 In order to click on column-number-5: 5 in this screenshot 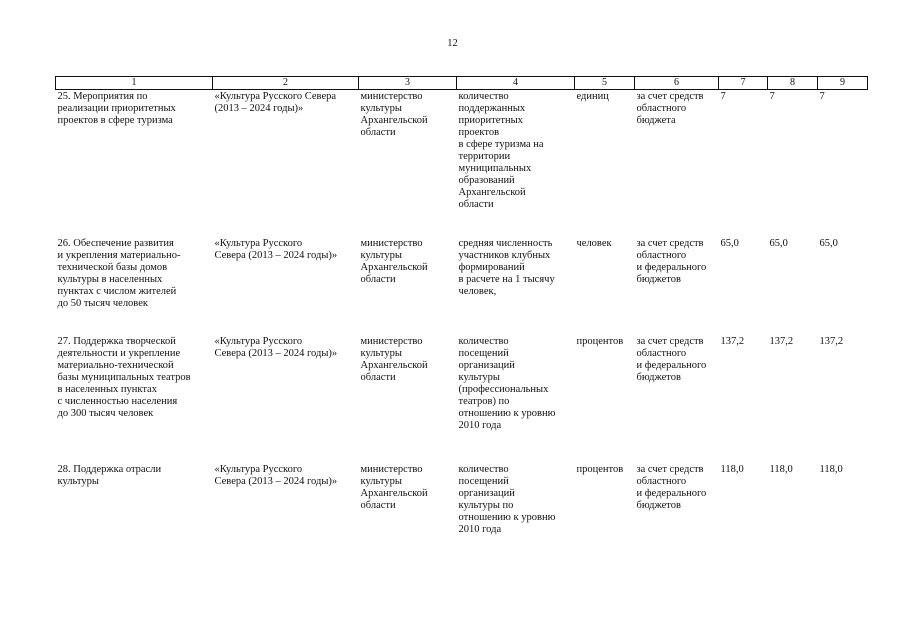, I will do `click(604, 83)`.